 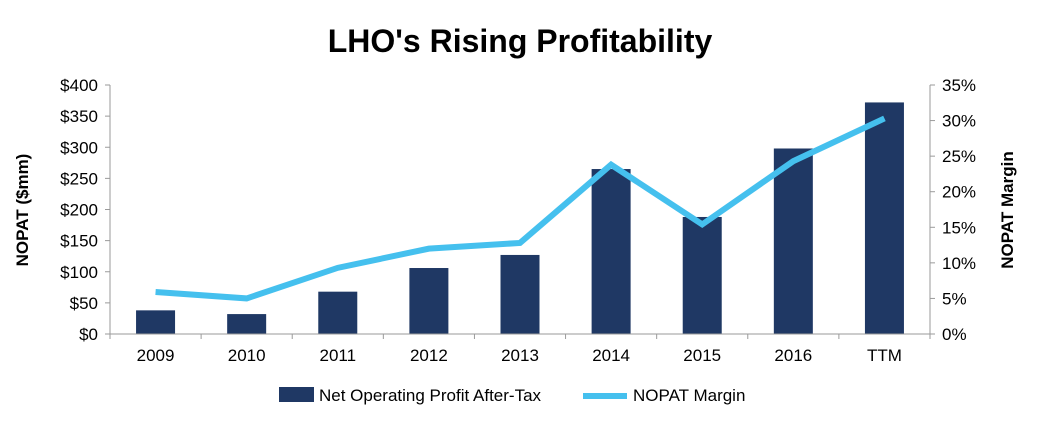 What do you see at coordinates (22, 210) in the screenshot?
I see `y-axis-title: NOPAT ($mm)` at bounding box center [22, 210].